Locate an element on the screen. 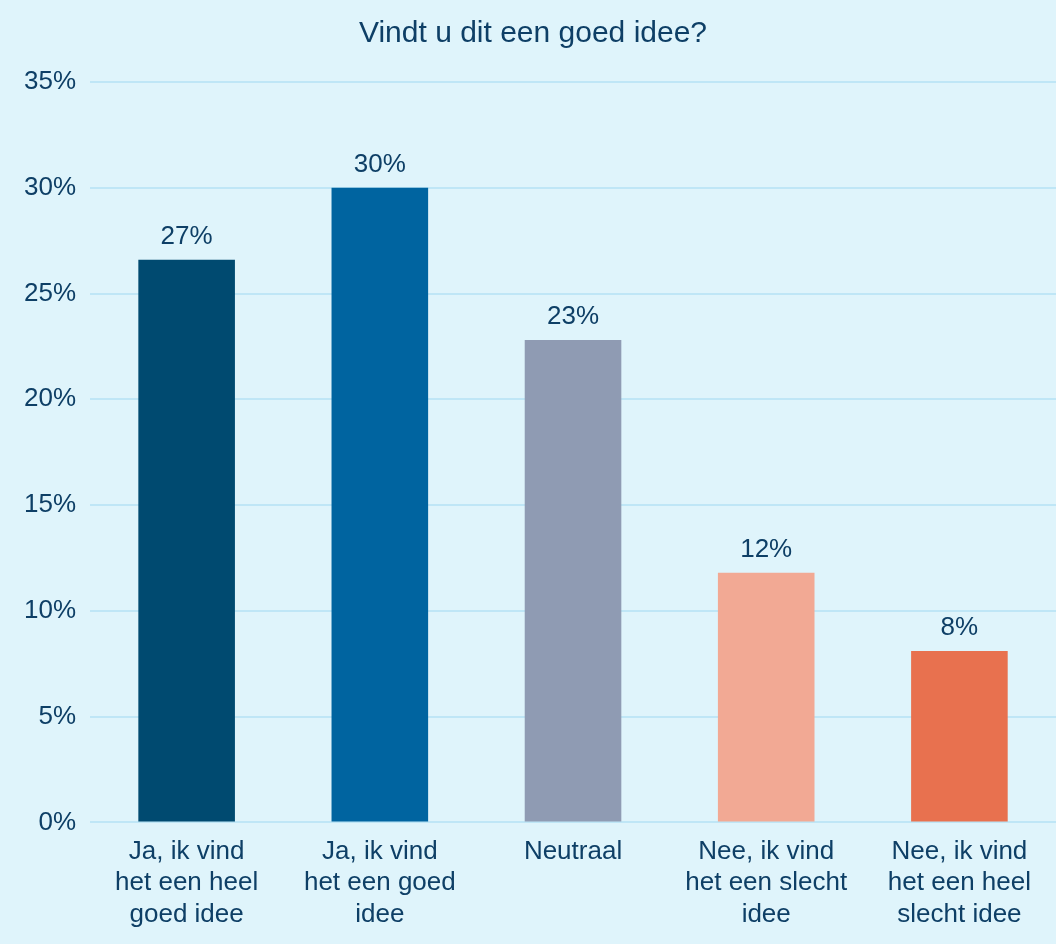 This screenshot has width=1056, height=944. data-label: 8% is located at coordinates (959, 626).